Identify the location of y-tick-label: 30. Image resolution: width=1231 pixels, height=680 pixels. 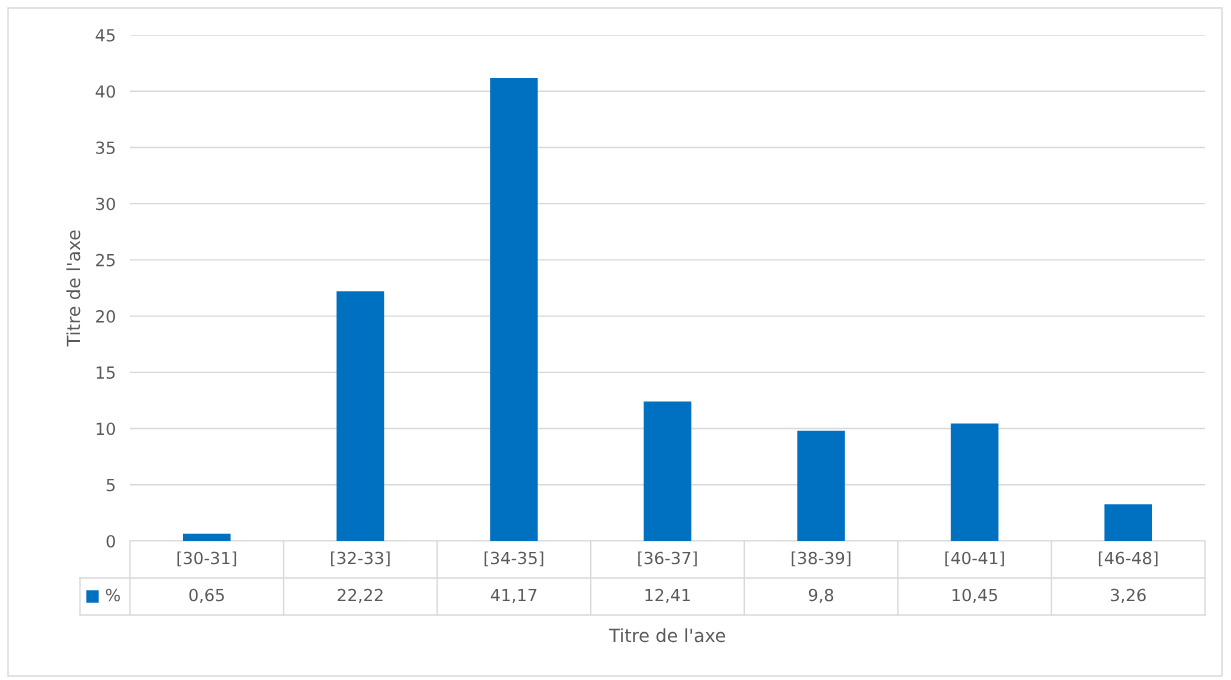
(105, 204).